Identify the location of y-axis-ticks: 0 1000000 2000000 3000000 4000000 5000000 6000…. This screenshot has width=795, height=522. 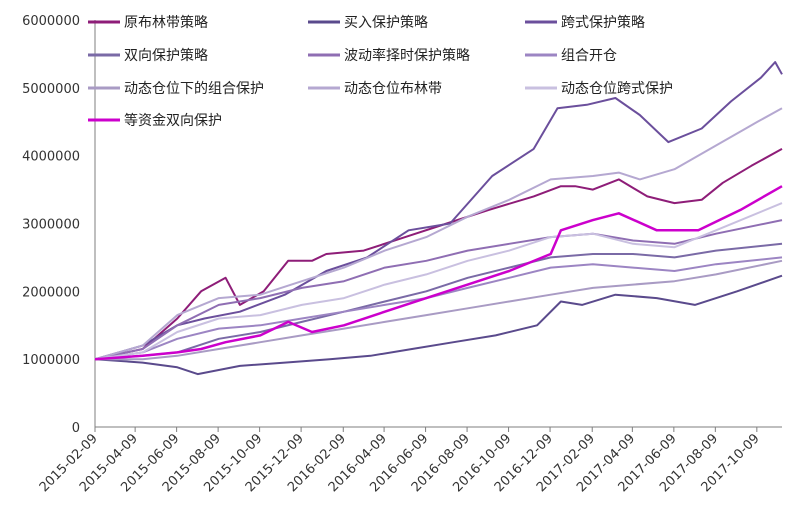
(51, 225).